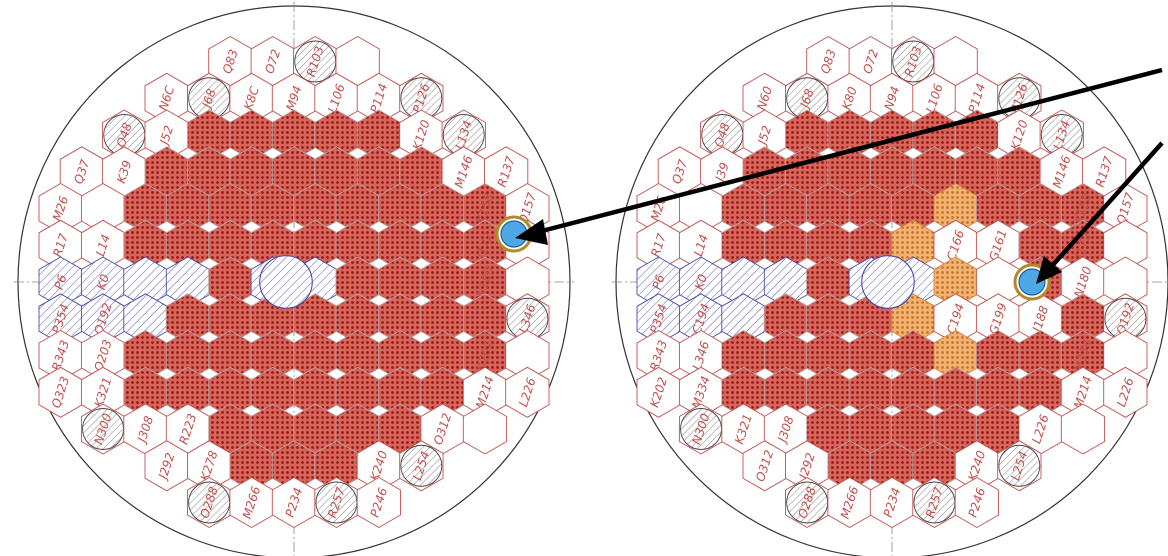  What do you see at coordinates (1049, 270) in the screenshot?
I see `arrowhead-right` at bounding box center [1049, 270].